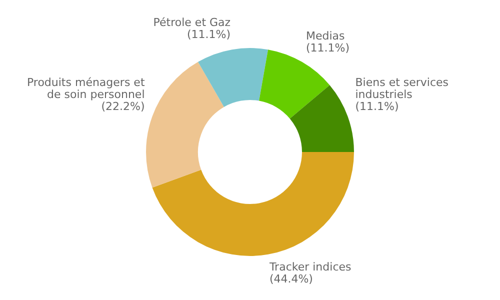  Describe the element at coordinates (310, 267) in the screenshot. I see `slice-label: Tracker indices` at that location.